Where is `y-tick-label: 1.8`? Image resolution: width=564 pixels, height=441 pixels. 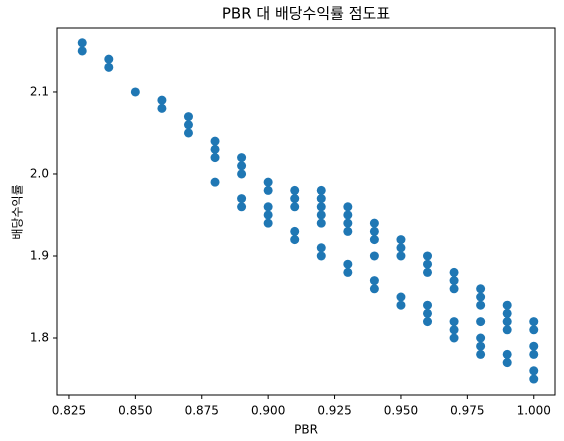
y-tick-label: 1.8 is located at coordinates (39, 338).